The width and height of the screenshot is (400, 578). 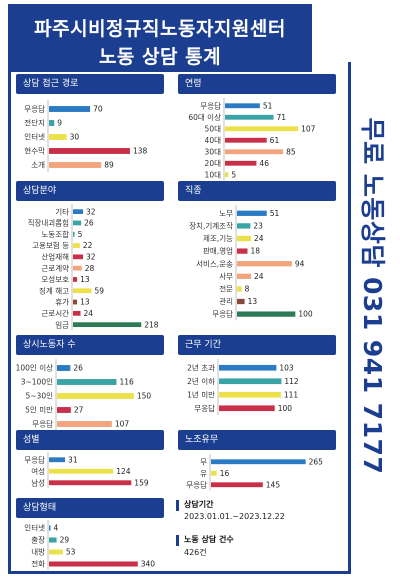 What do you see at coordinates (372, 296) in the screenshot?
I see `phone-banner-text: 무료 노동상담 031 941 7177` at bounding box center [372, 296].